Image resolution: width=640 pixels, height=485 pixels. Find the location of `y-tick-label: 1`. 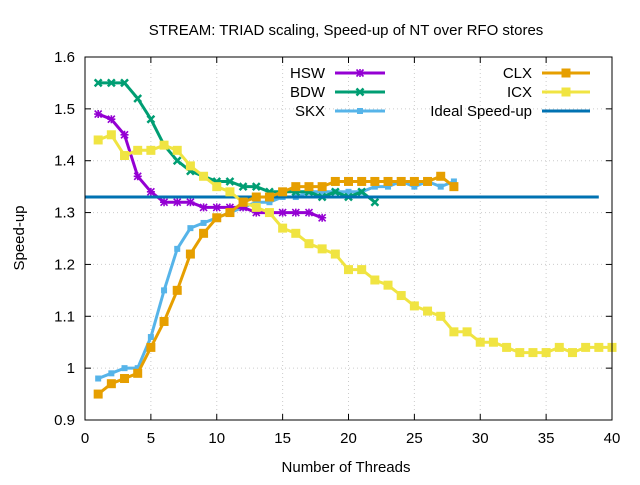

y-tick-label: 1 is located at coordinates (71, 368).